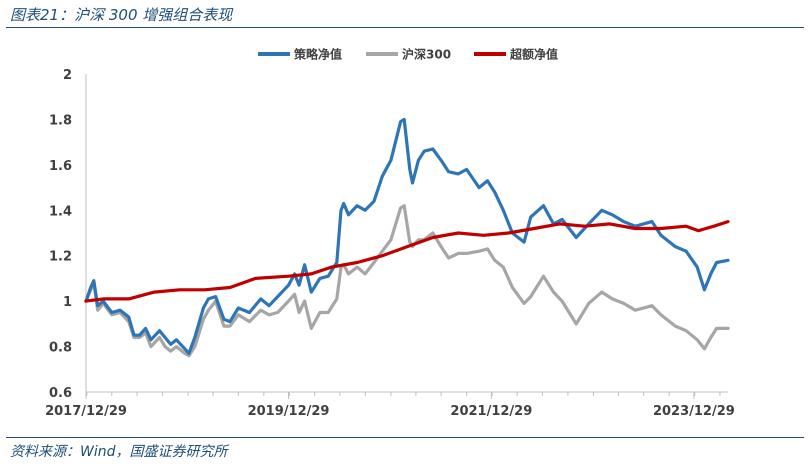 This screenshot has height=464, width=810. I want to click on x-tick-label: 2023/12/29, so click(694, 411).